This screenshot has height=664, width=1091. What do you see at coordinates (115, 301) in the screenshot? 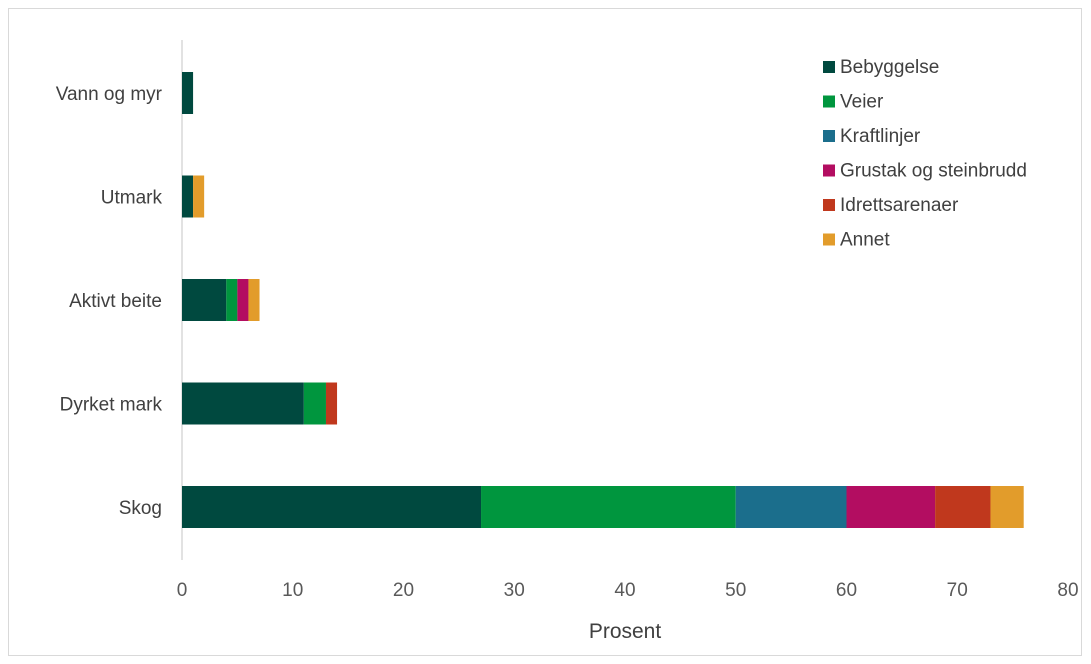
I see `category-label: Aktivt beite` at bounding box center [115, 301].